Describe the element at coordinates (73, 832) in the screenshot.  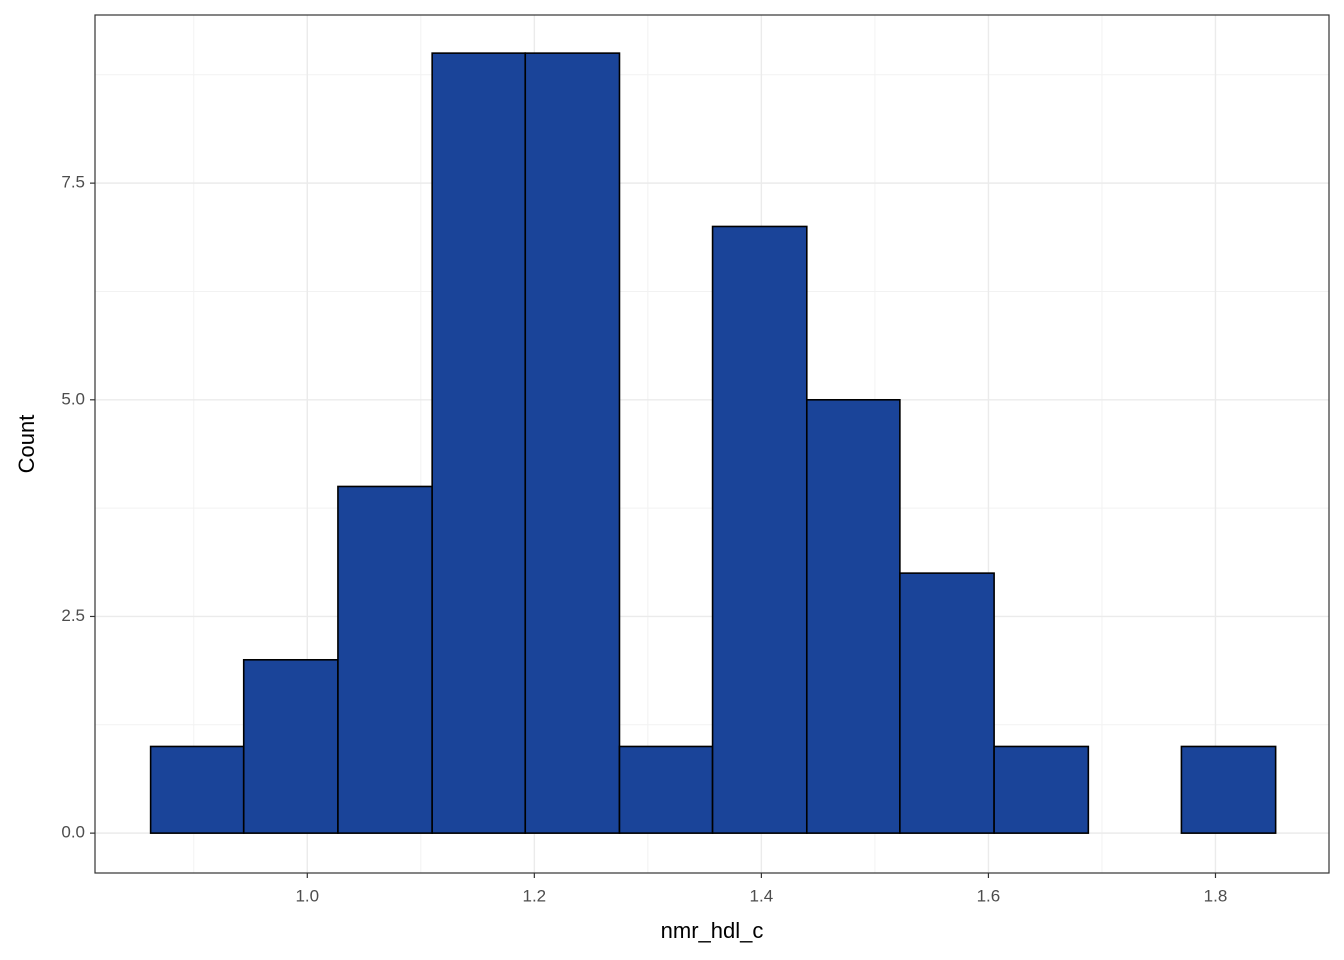
I see `y-tick-label: 0.0` at that location.